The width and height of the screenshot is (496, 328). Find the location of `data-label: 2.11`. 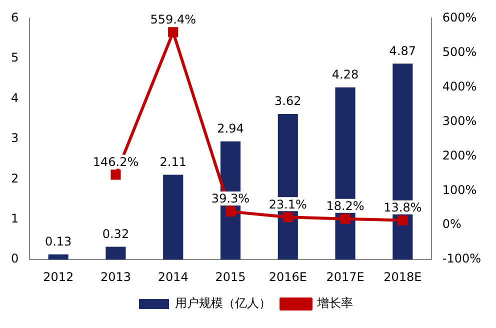

data-label: 2.11 is located at coordinates (173, 161).